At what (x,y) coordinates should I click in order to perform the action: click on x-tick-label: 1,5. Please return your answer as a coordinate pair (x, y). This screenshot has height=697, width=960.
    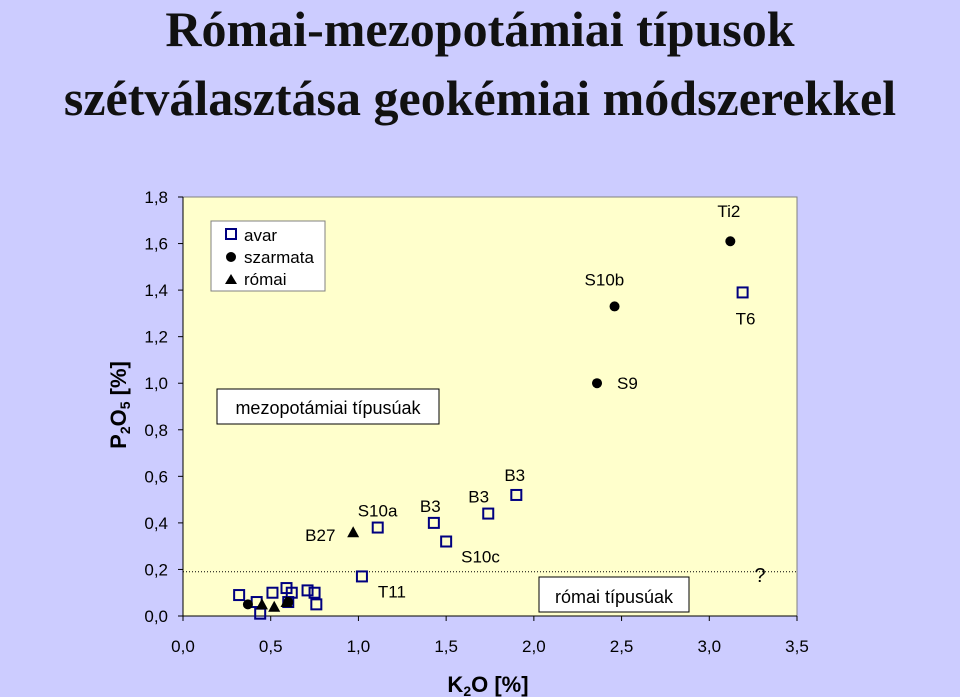
    Looking at the image, I should click on (446, 646).